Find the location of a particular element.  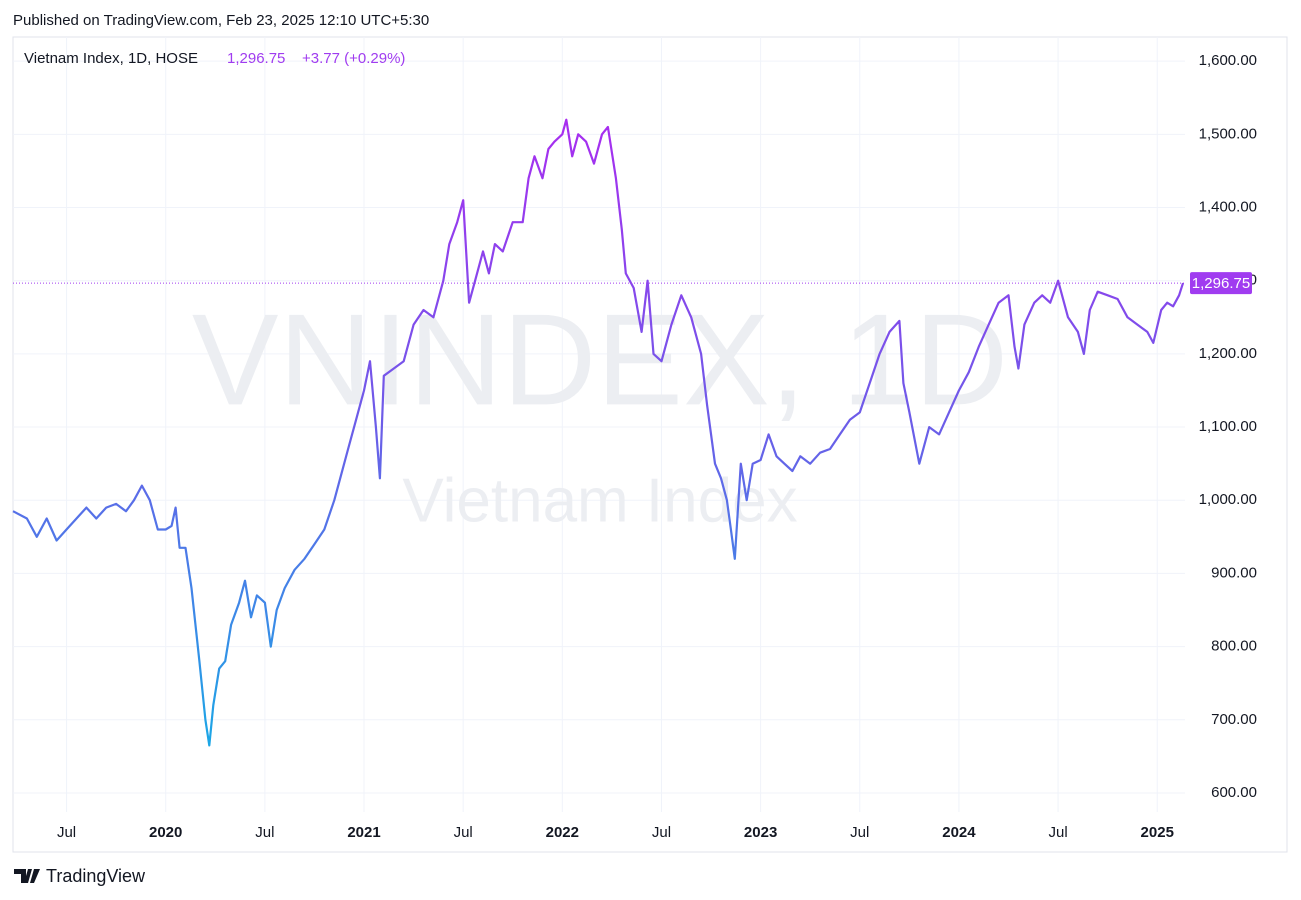

y-tick-label: 1,100.00 is located at coordinates (1228, 426).